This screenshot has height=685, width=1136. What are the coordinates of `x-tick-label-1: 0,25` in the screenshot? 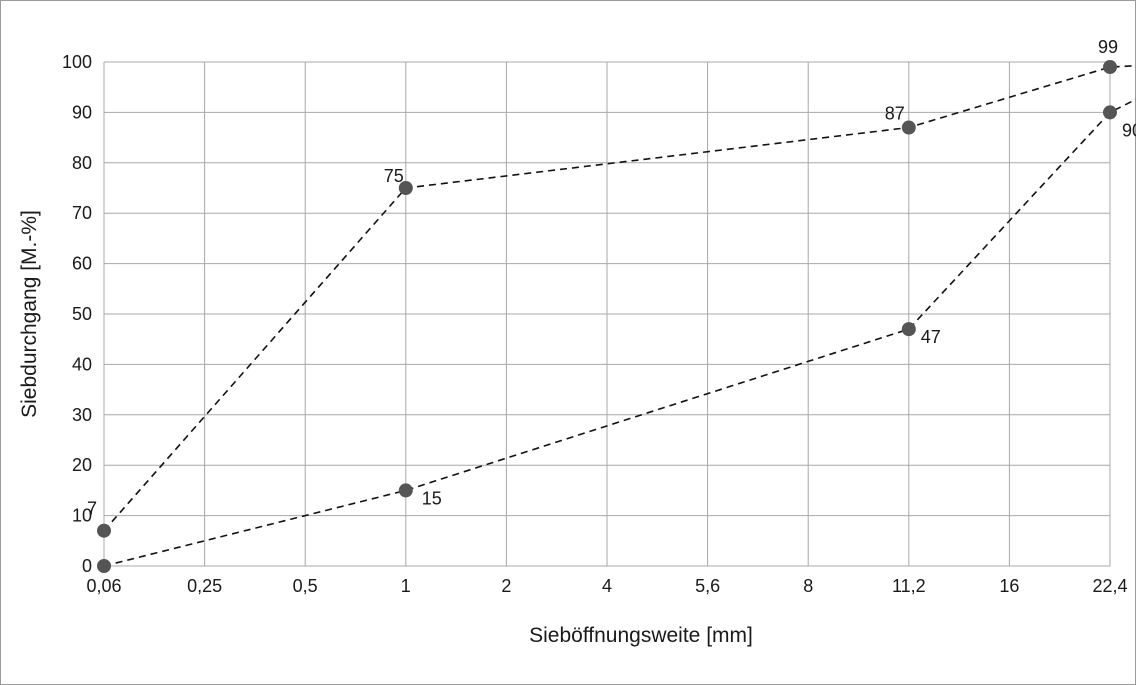 It's located at (204, 586).